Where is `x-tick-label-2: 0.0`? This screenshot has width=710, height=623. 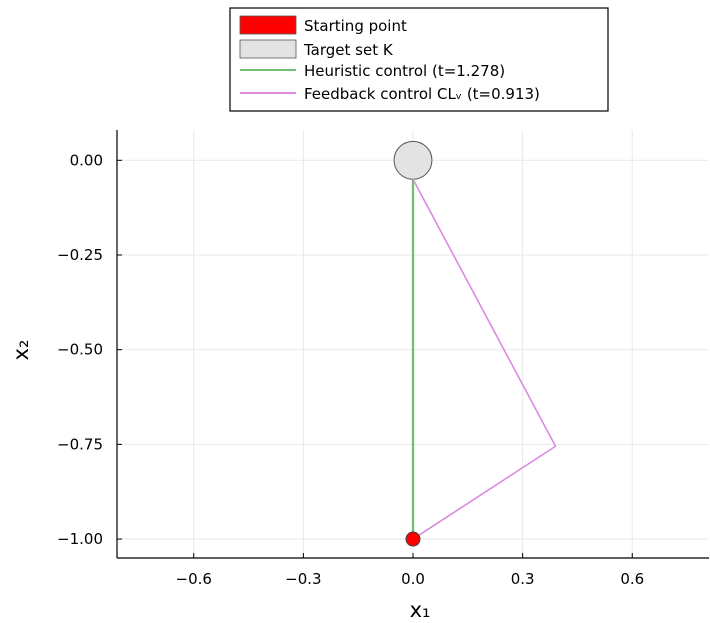
x-tick-label-2: 0.0 is located at coordinates (413, 579).